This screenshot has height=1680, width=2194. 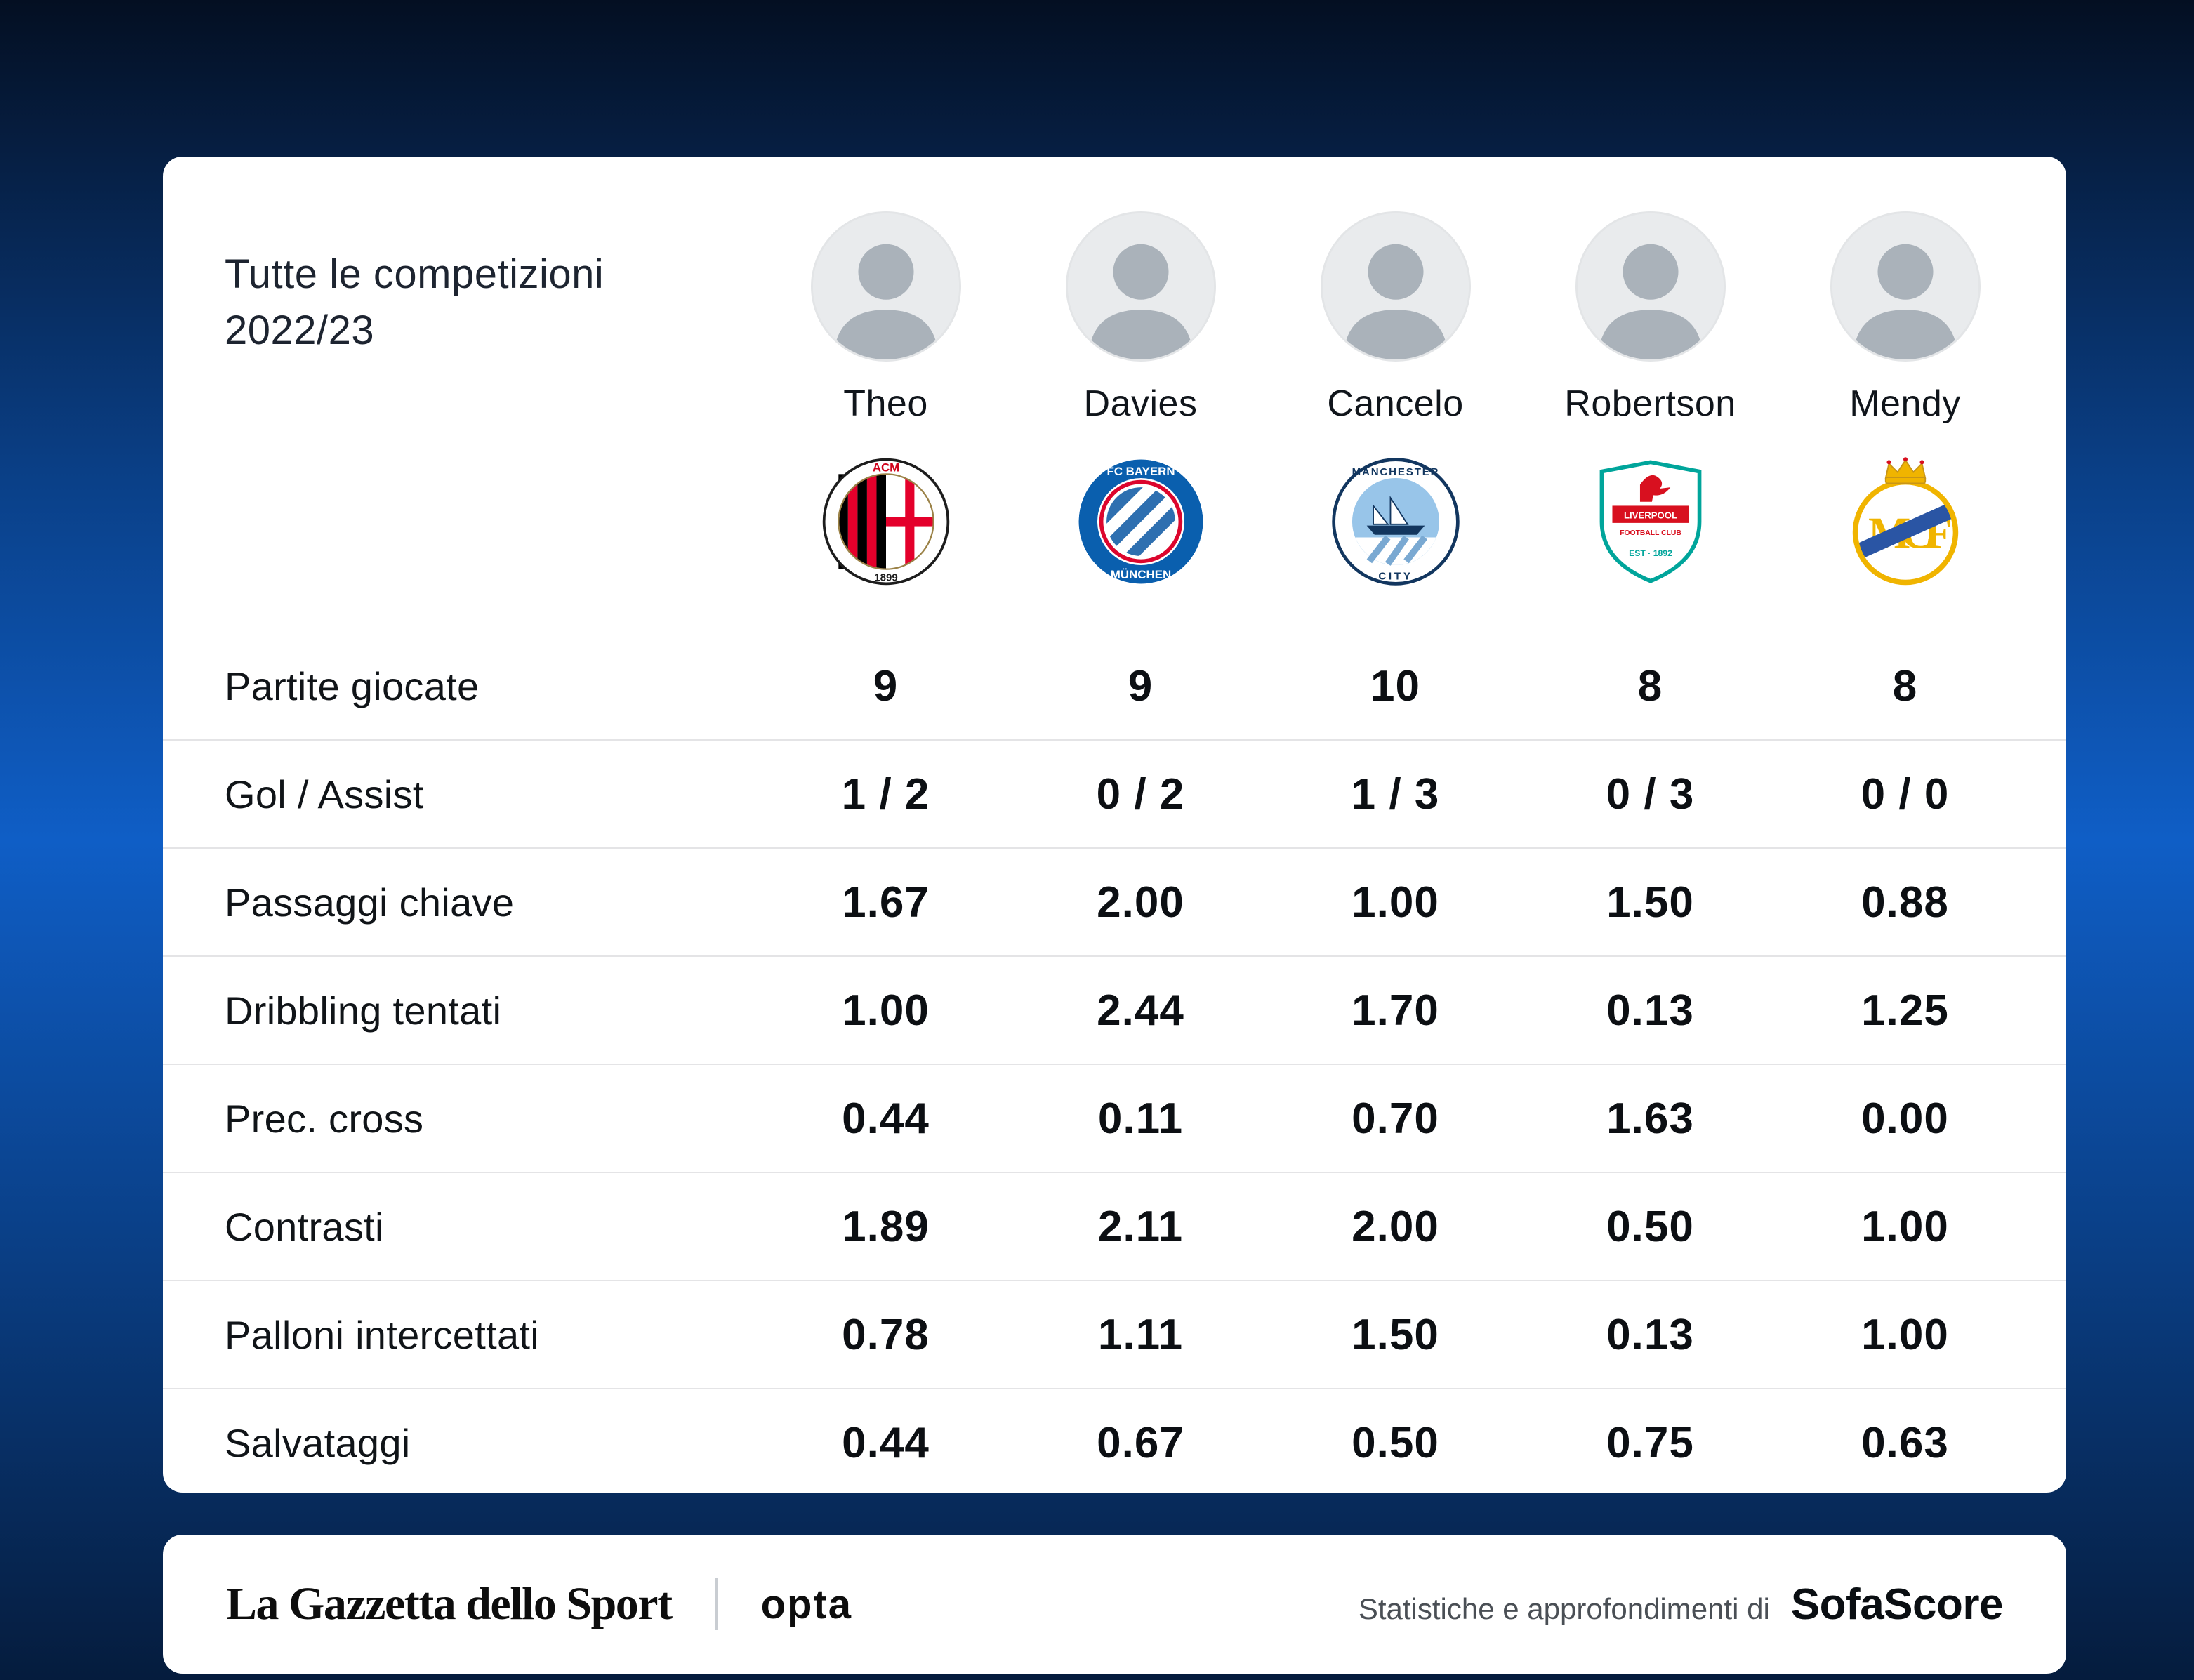 What do you see at coordinates (1650, 515) in the screenshot?
I see `svg-text: LIVERPOOL` at bounding box center [1650, 515].